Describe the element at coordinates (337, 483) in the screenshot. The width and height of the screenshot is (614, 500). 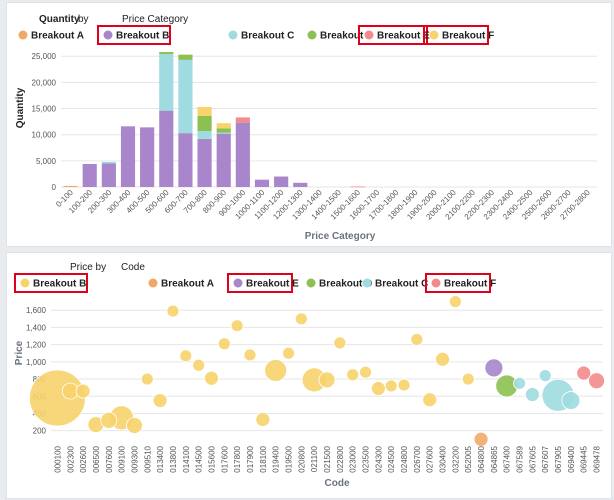
I see `x-axis-label: Code` at that location.